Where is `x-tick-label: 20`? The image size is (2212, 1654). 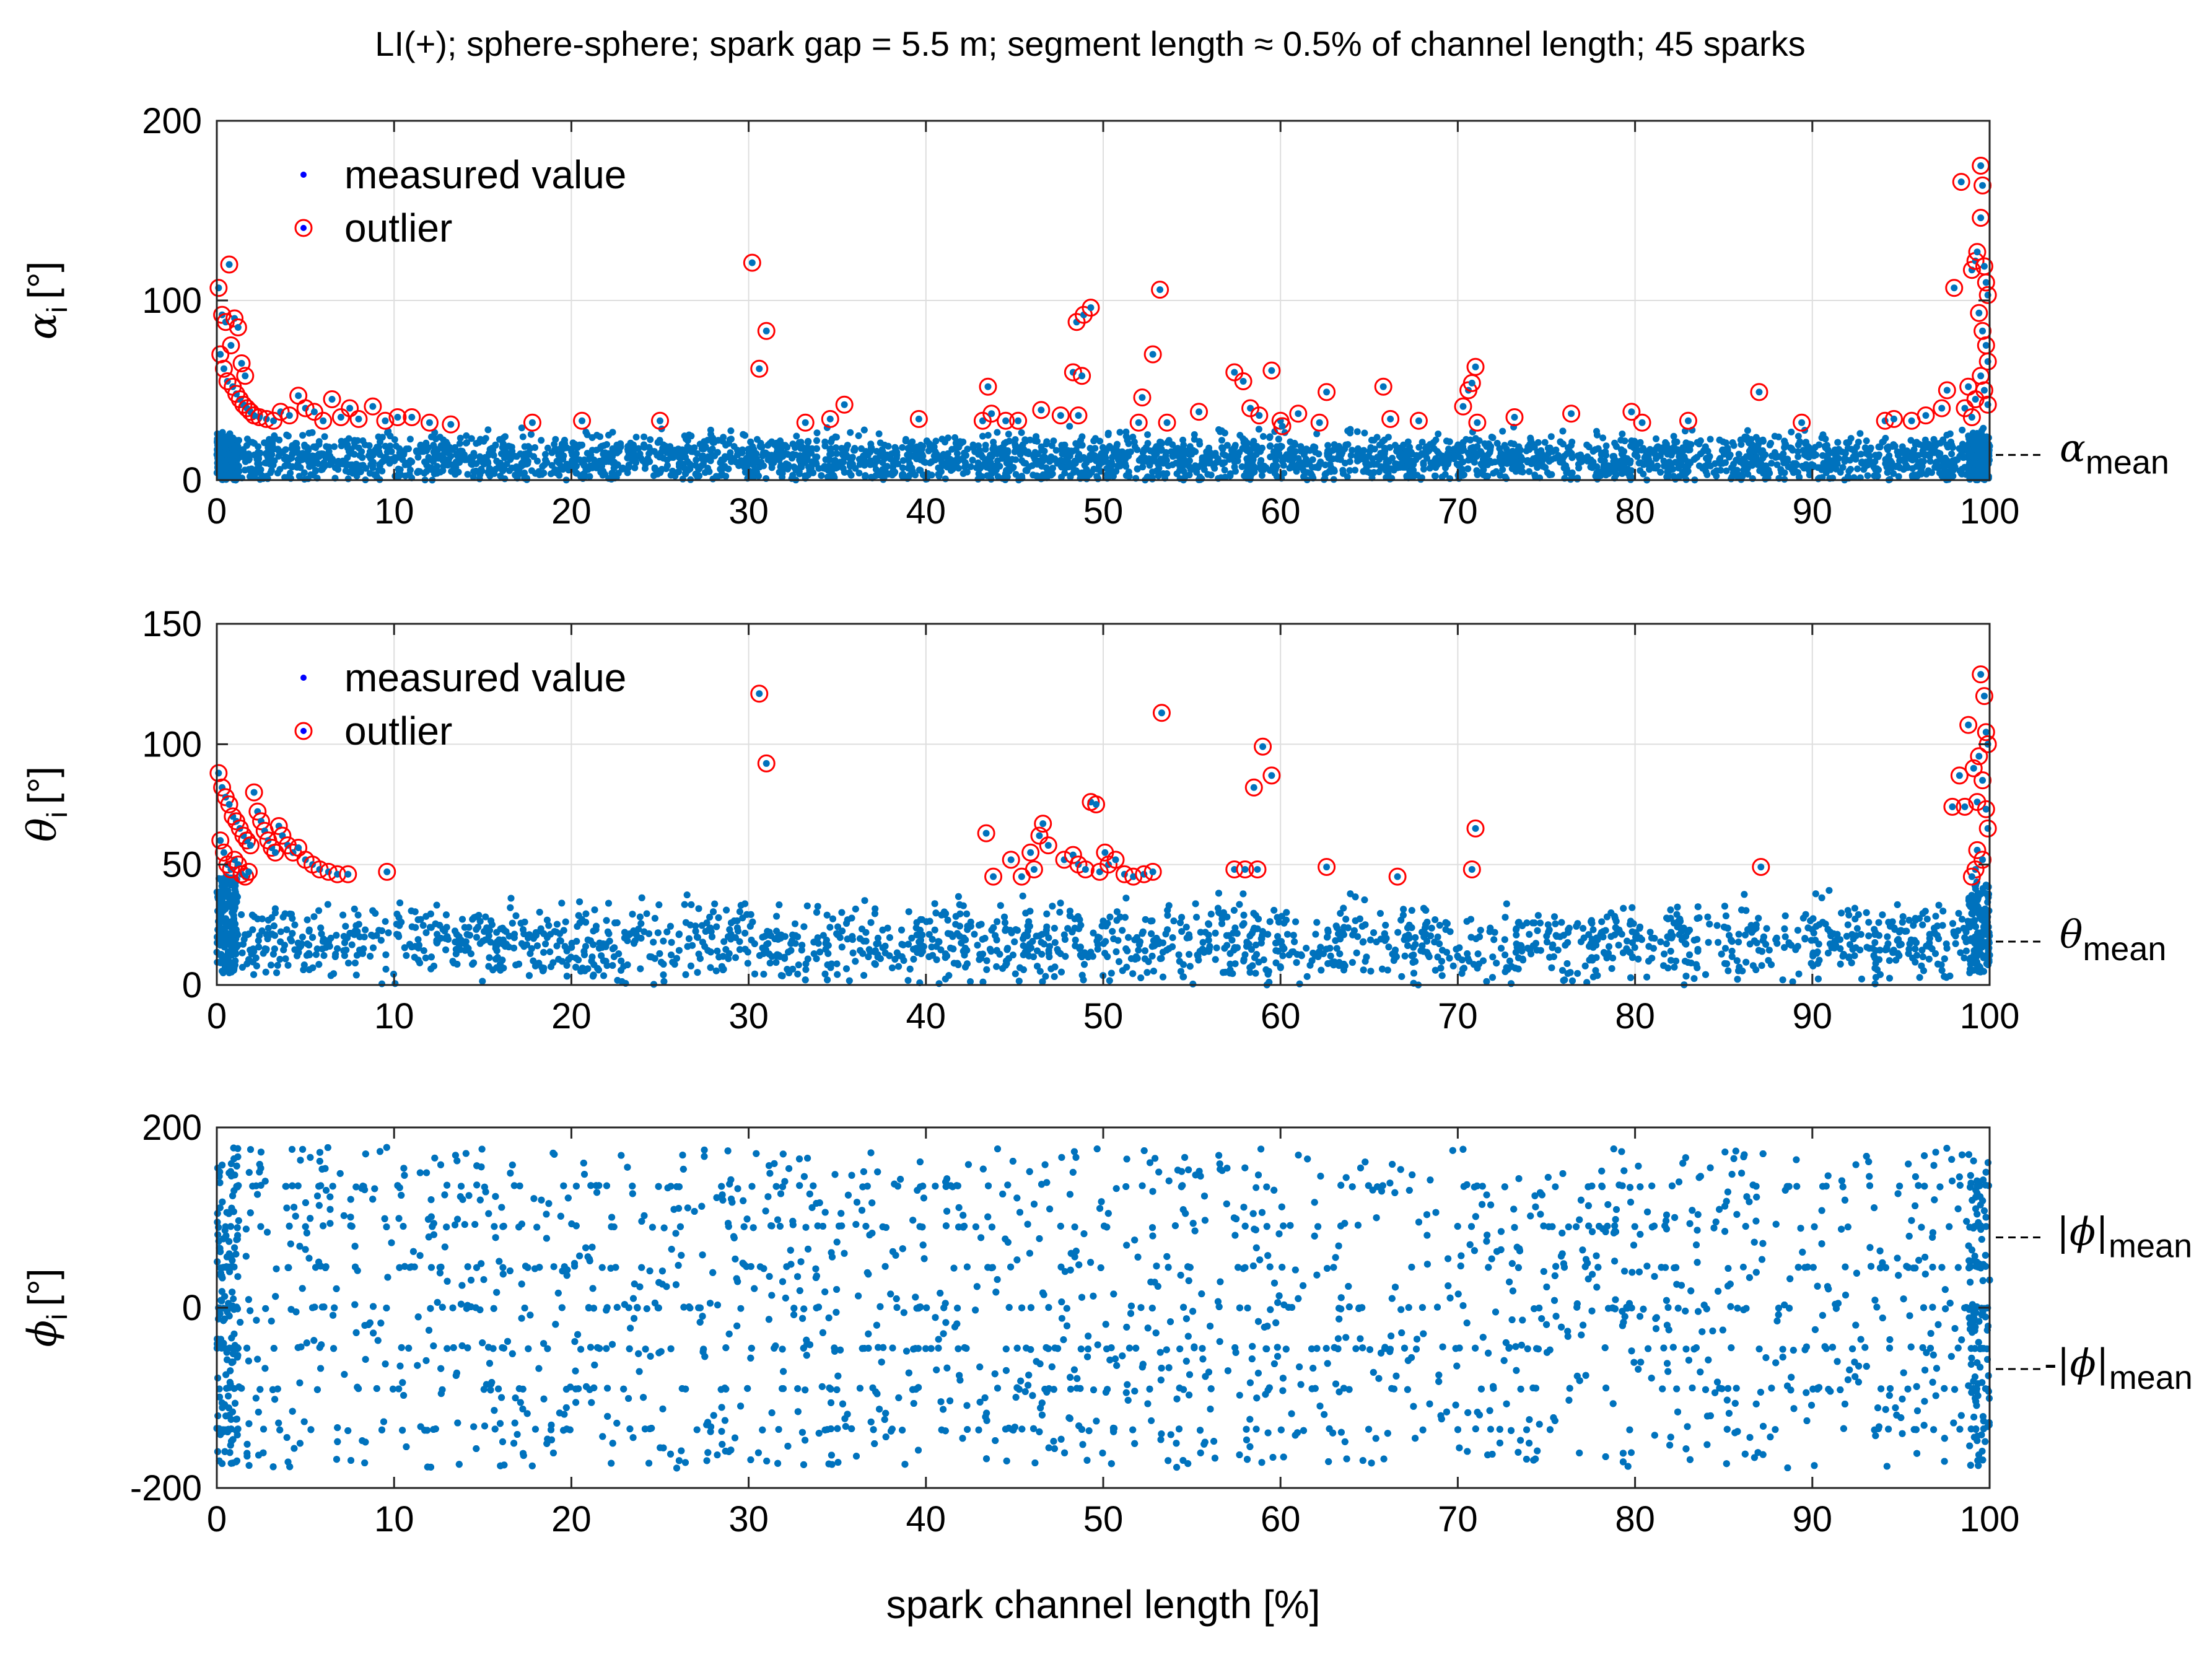
x-tick-label: 20 is located at coordinates (572, 512).